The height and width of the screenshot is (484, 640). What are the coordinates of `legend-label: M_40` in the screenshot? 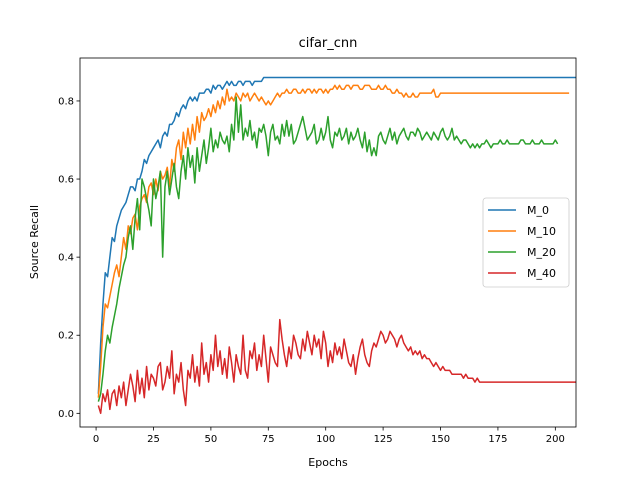 It's located at (541, 273).